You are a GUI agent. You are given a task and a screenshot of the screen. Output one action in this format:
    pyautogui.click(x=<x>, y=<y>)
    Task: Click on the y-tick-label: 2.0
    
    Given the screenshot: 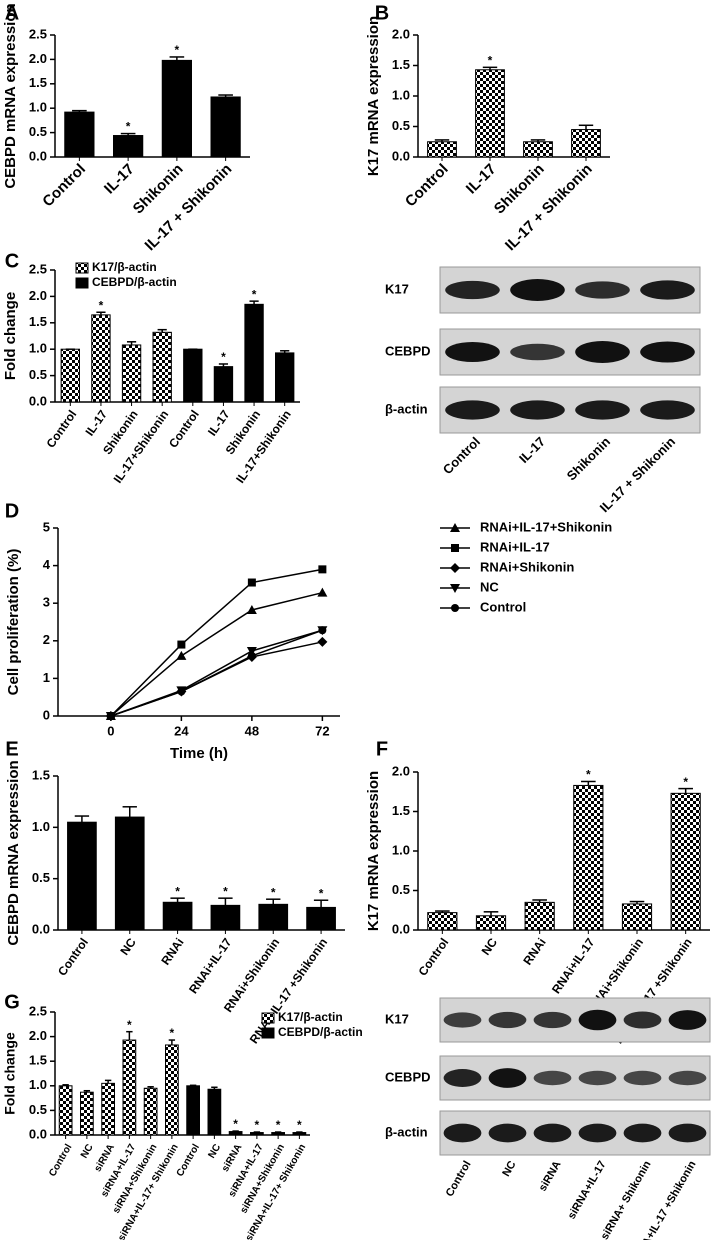 What is the action you would take?
    pyautogui.click(x=401, y=33)
    